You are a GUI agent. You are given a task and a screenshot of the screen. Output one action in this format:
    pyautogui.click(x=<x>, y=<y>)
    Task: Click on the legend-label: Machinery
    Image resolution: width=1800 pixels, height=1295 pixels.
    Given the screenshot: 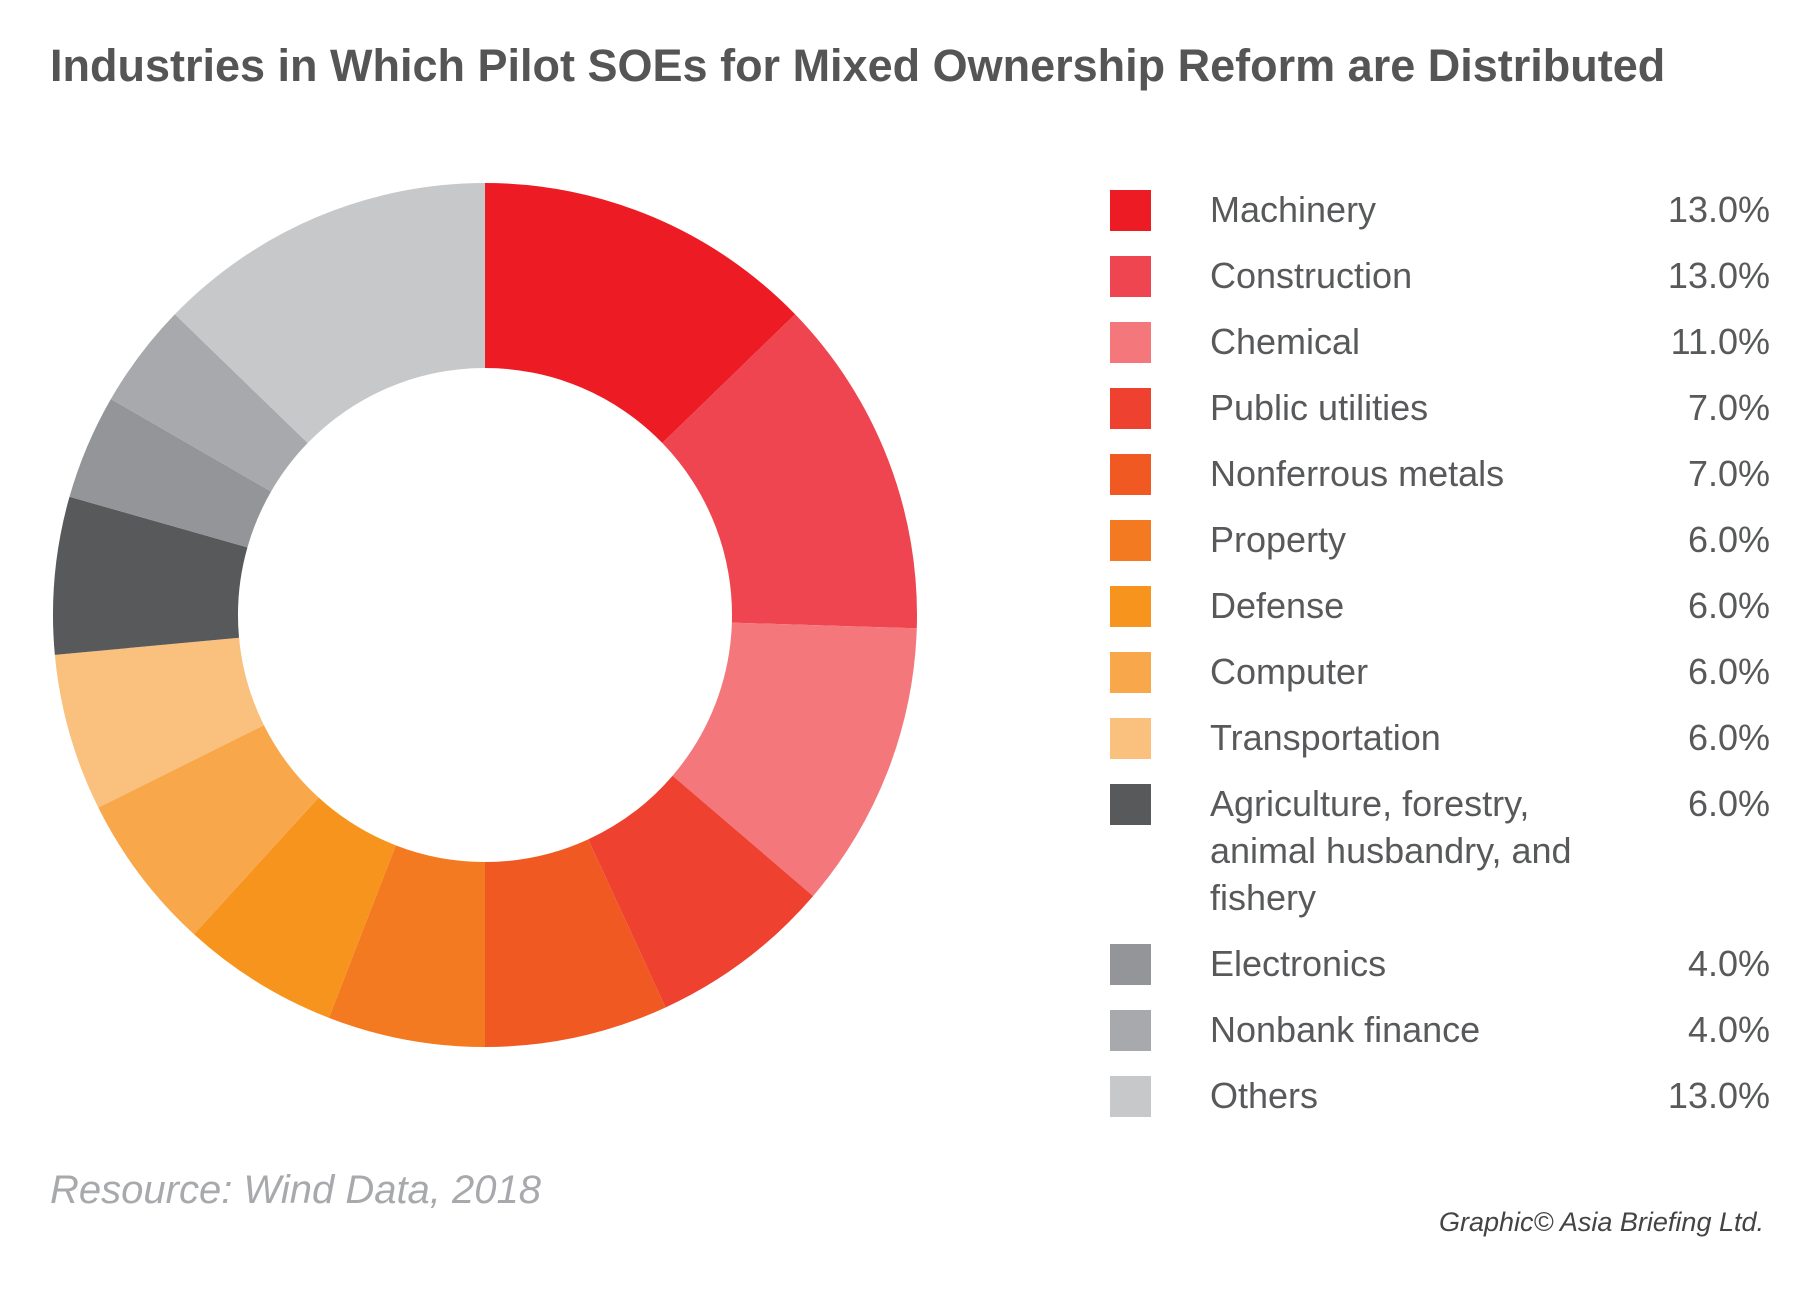 What is the action you would take?
    pyautogui.click(x=1293, y=209)
    